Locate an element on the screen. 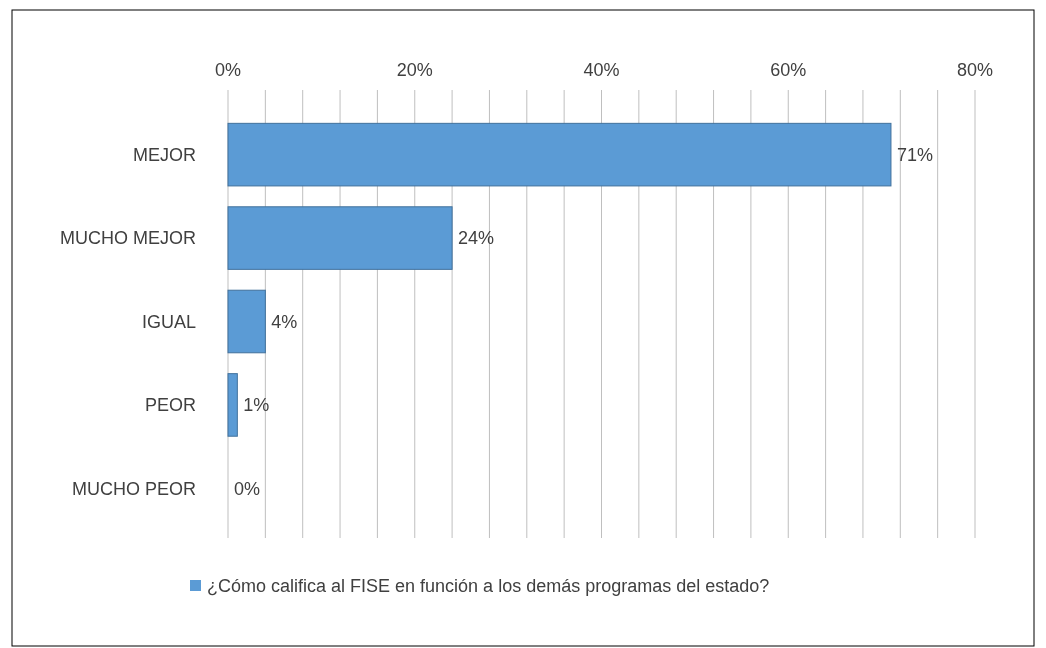 The width and height of the screenshot is (1046, 648). data-label: 24% is located at coordinates (476, 238).